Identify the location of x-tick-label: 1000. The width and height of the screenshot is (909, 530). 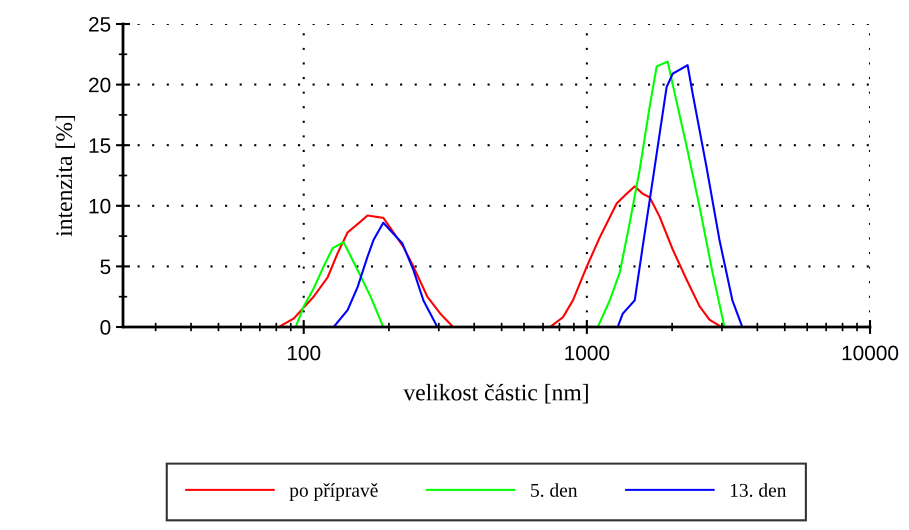
(587, 353).